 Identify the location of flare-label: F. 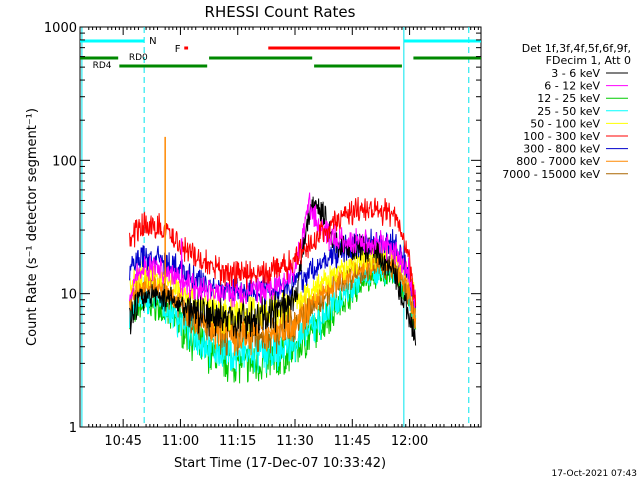
(178, 49).